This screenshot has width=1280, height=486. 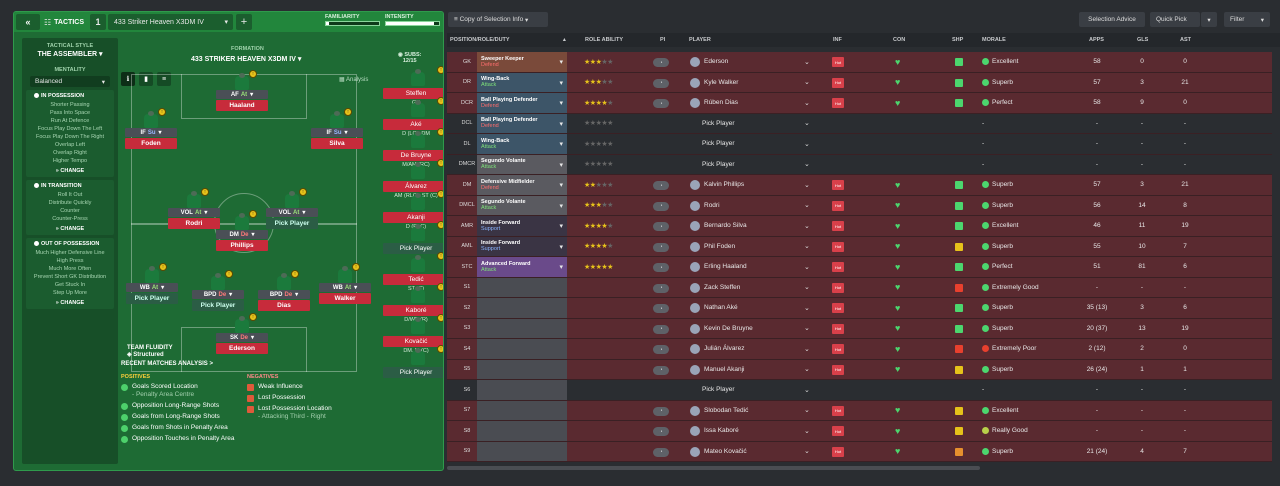 What do you see at coordinates (242, 221) in the screenshot?
I see `player-shirt-dm` at bounding box center [242, 221].